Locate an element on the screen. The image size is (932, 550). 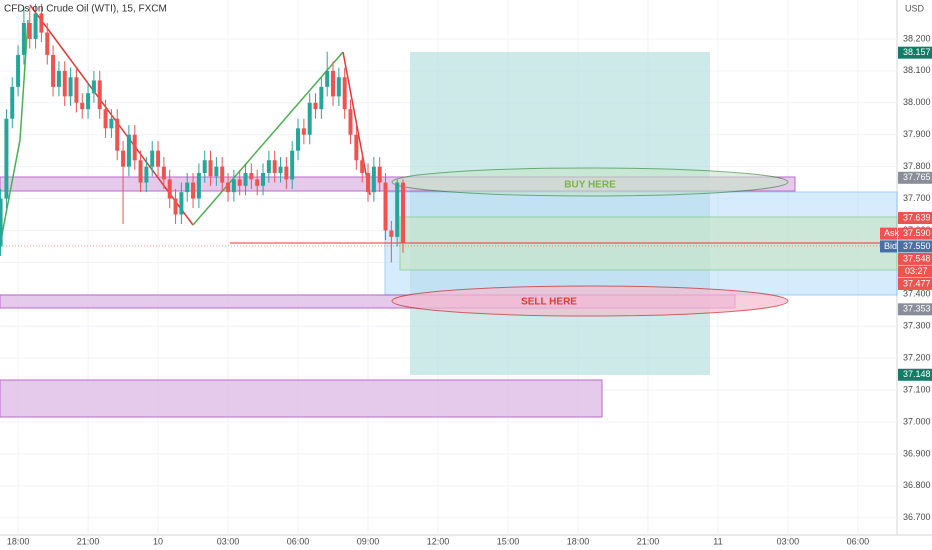
chart-title: CFDs on Crude Oil (WTI), 15, FXCM is located at coordinates (85, 9).